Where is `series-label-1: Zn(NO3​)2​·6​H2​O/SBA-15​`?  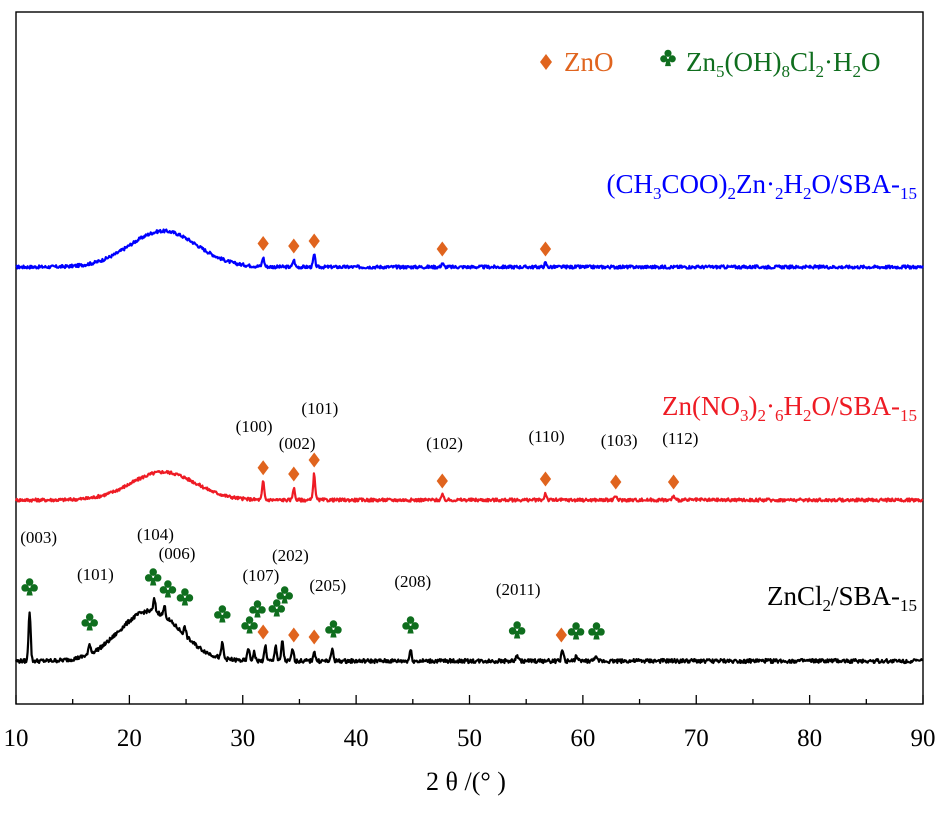
series-label-1: Zn(NO3​)2​·6​H2​O/SBA-15​ is located at coordinates (789, 408).